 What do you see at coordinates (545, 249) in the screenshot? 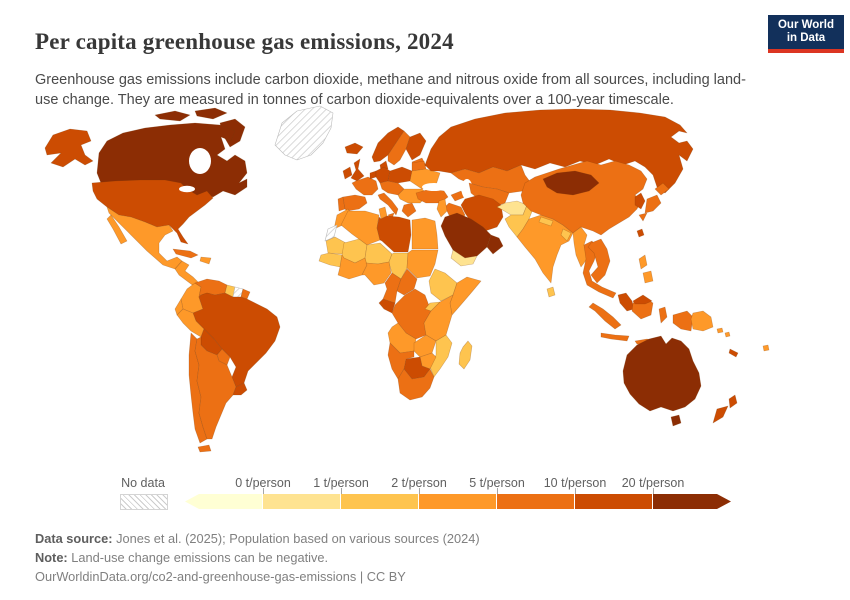
I see `map-region-india` at bounding box center [545, 249].